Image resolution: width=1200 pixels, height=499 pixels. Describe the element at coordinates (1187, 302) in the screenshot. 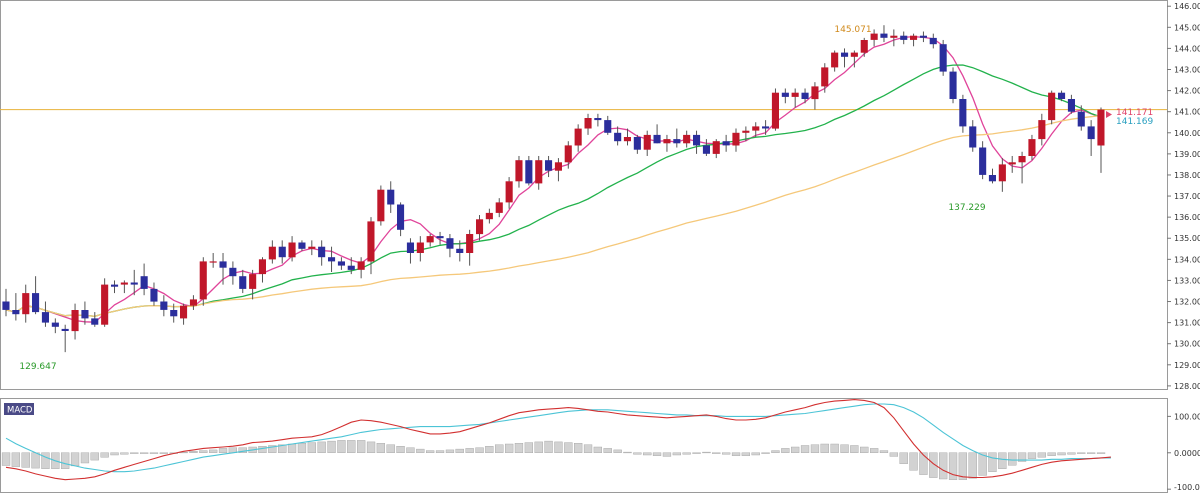

I see `price-tick-label: 132.000` at that location.